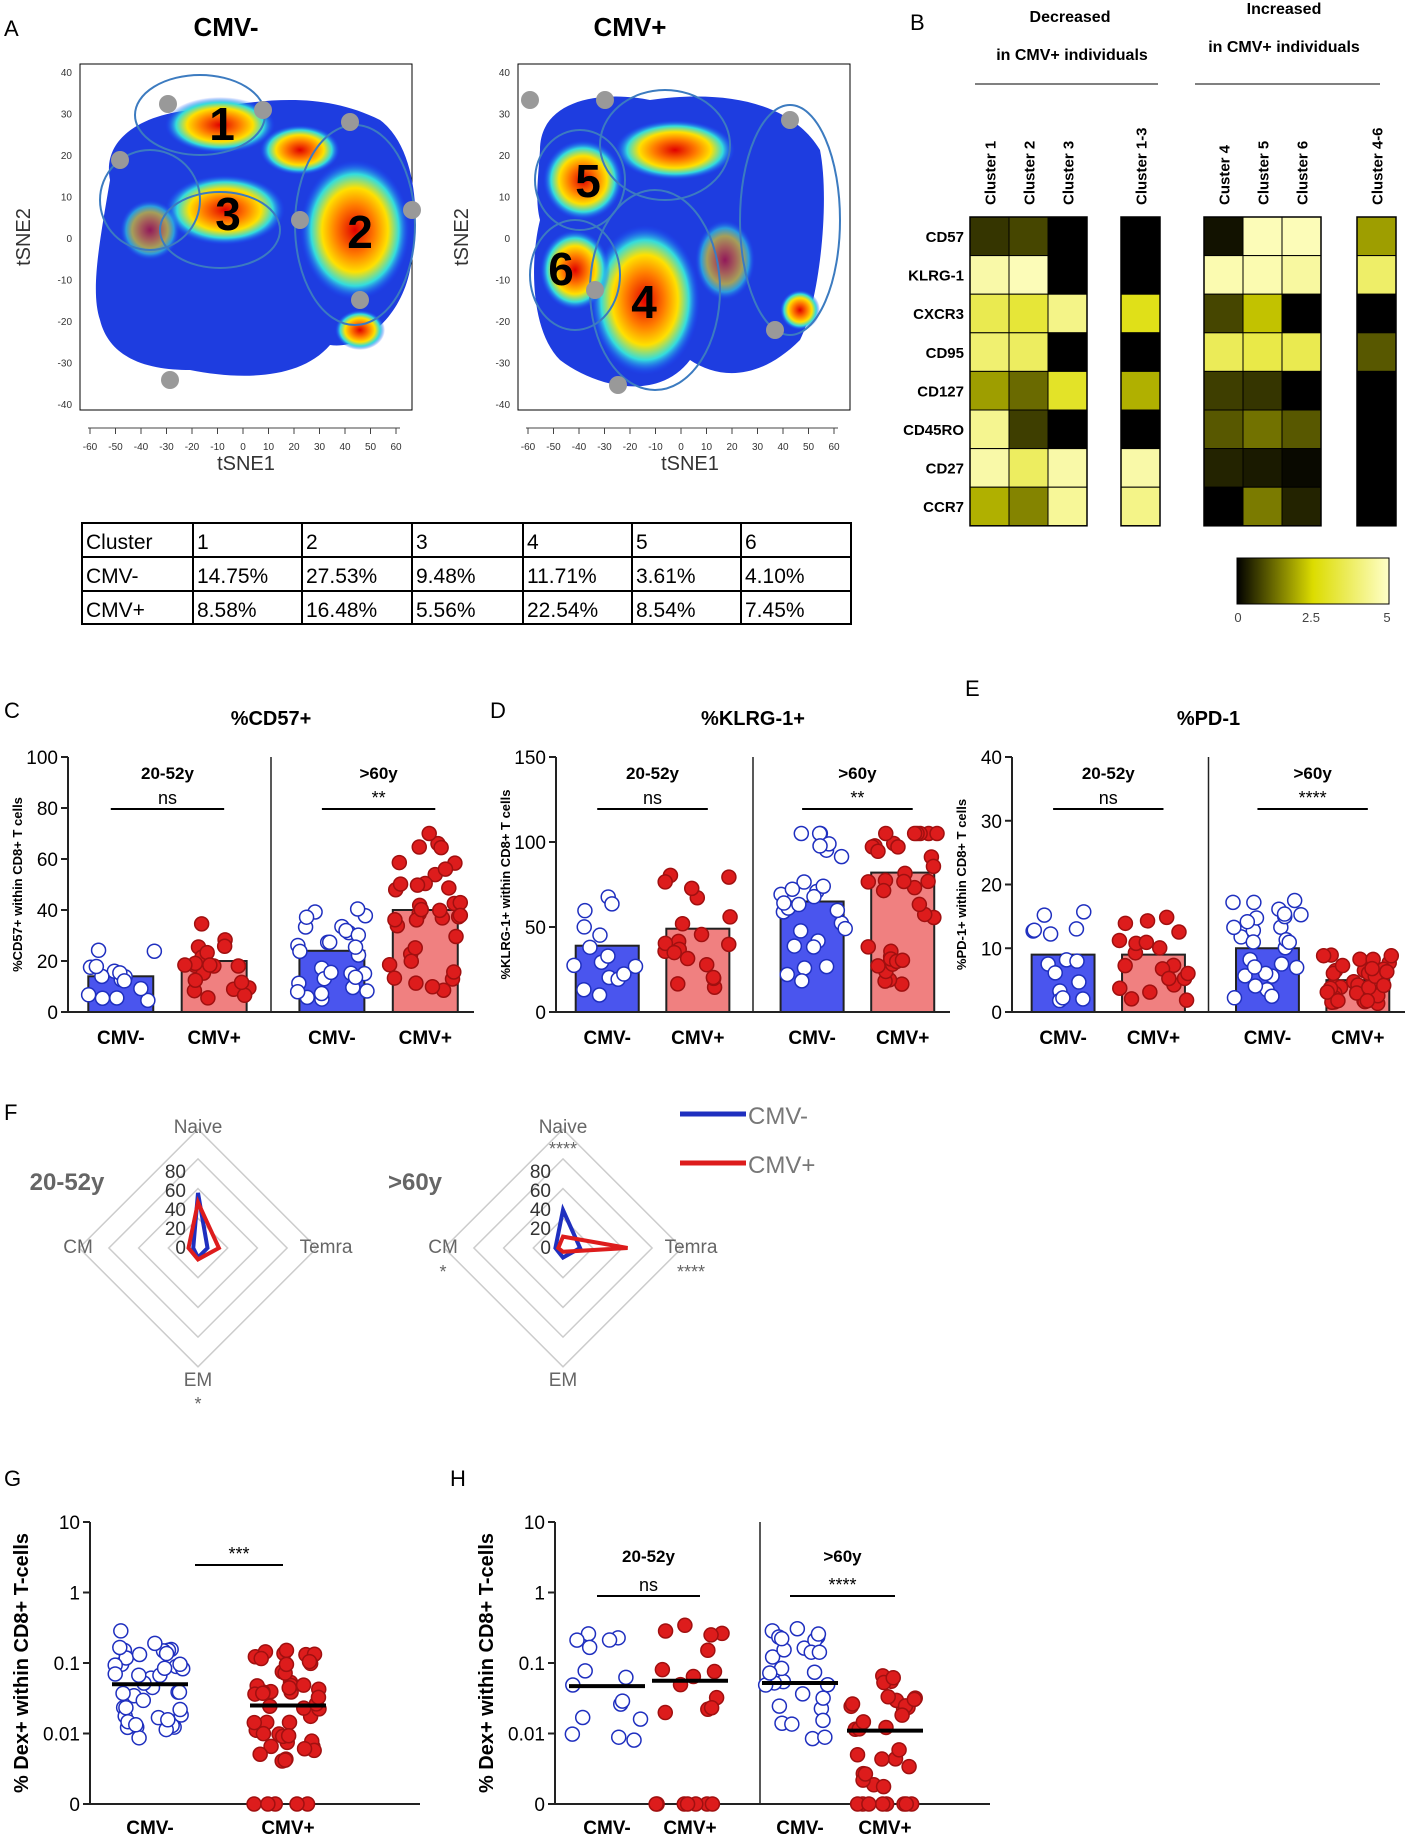  Describe the element at coordinates (1303, 173) in the screenshot. I see `heatmap-col-label: Cluster 6` at that location.